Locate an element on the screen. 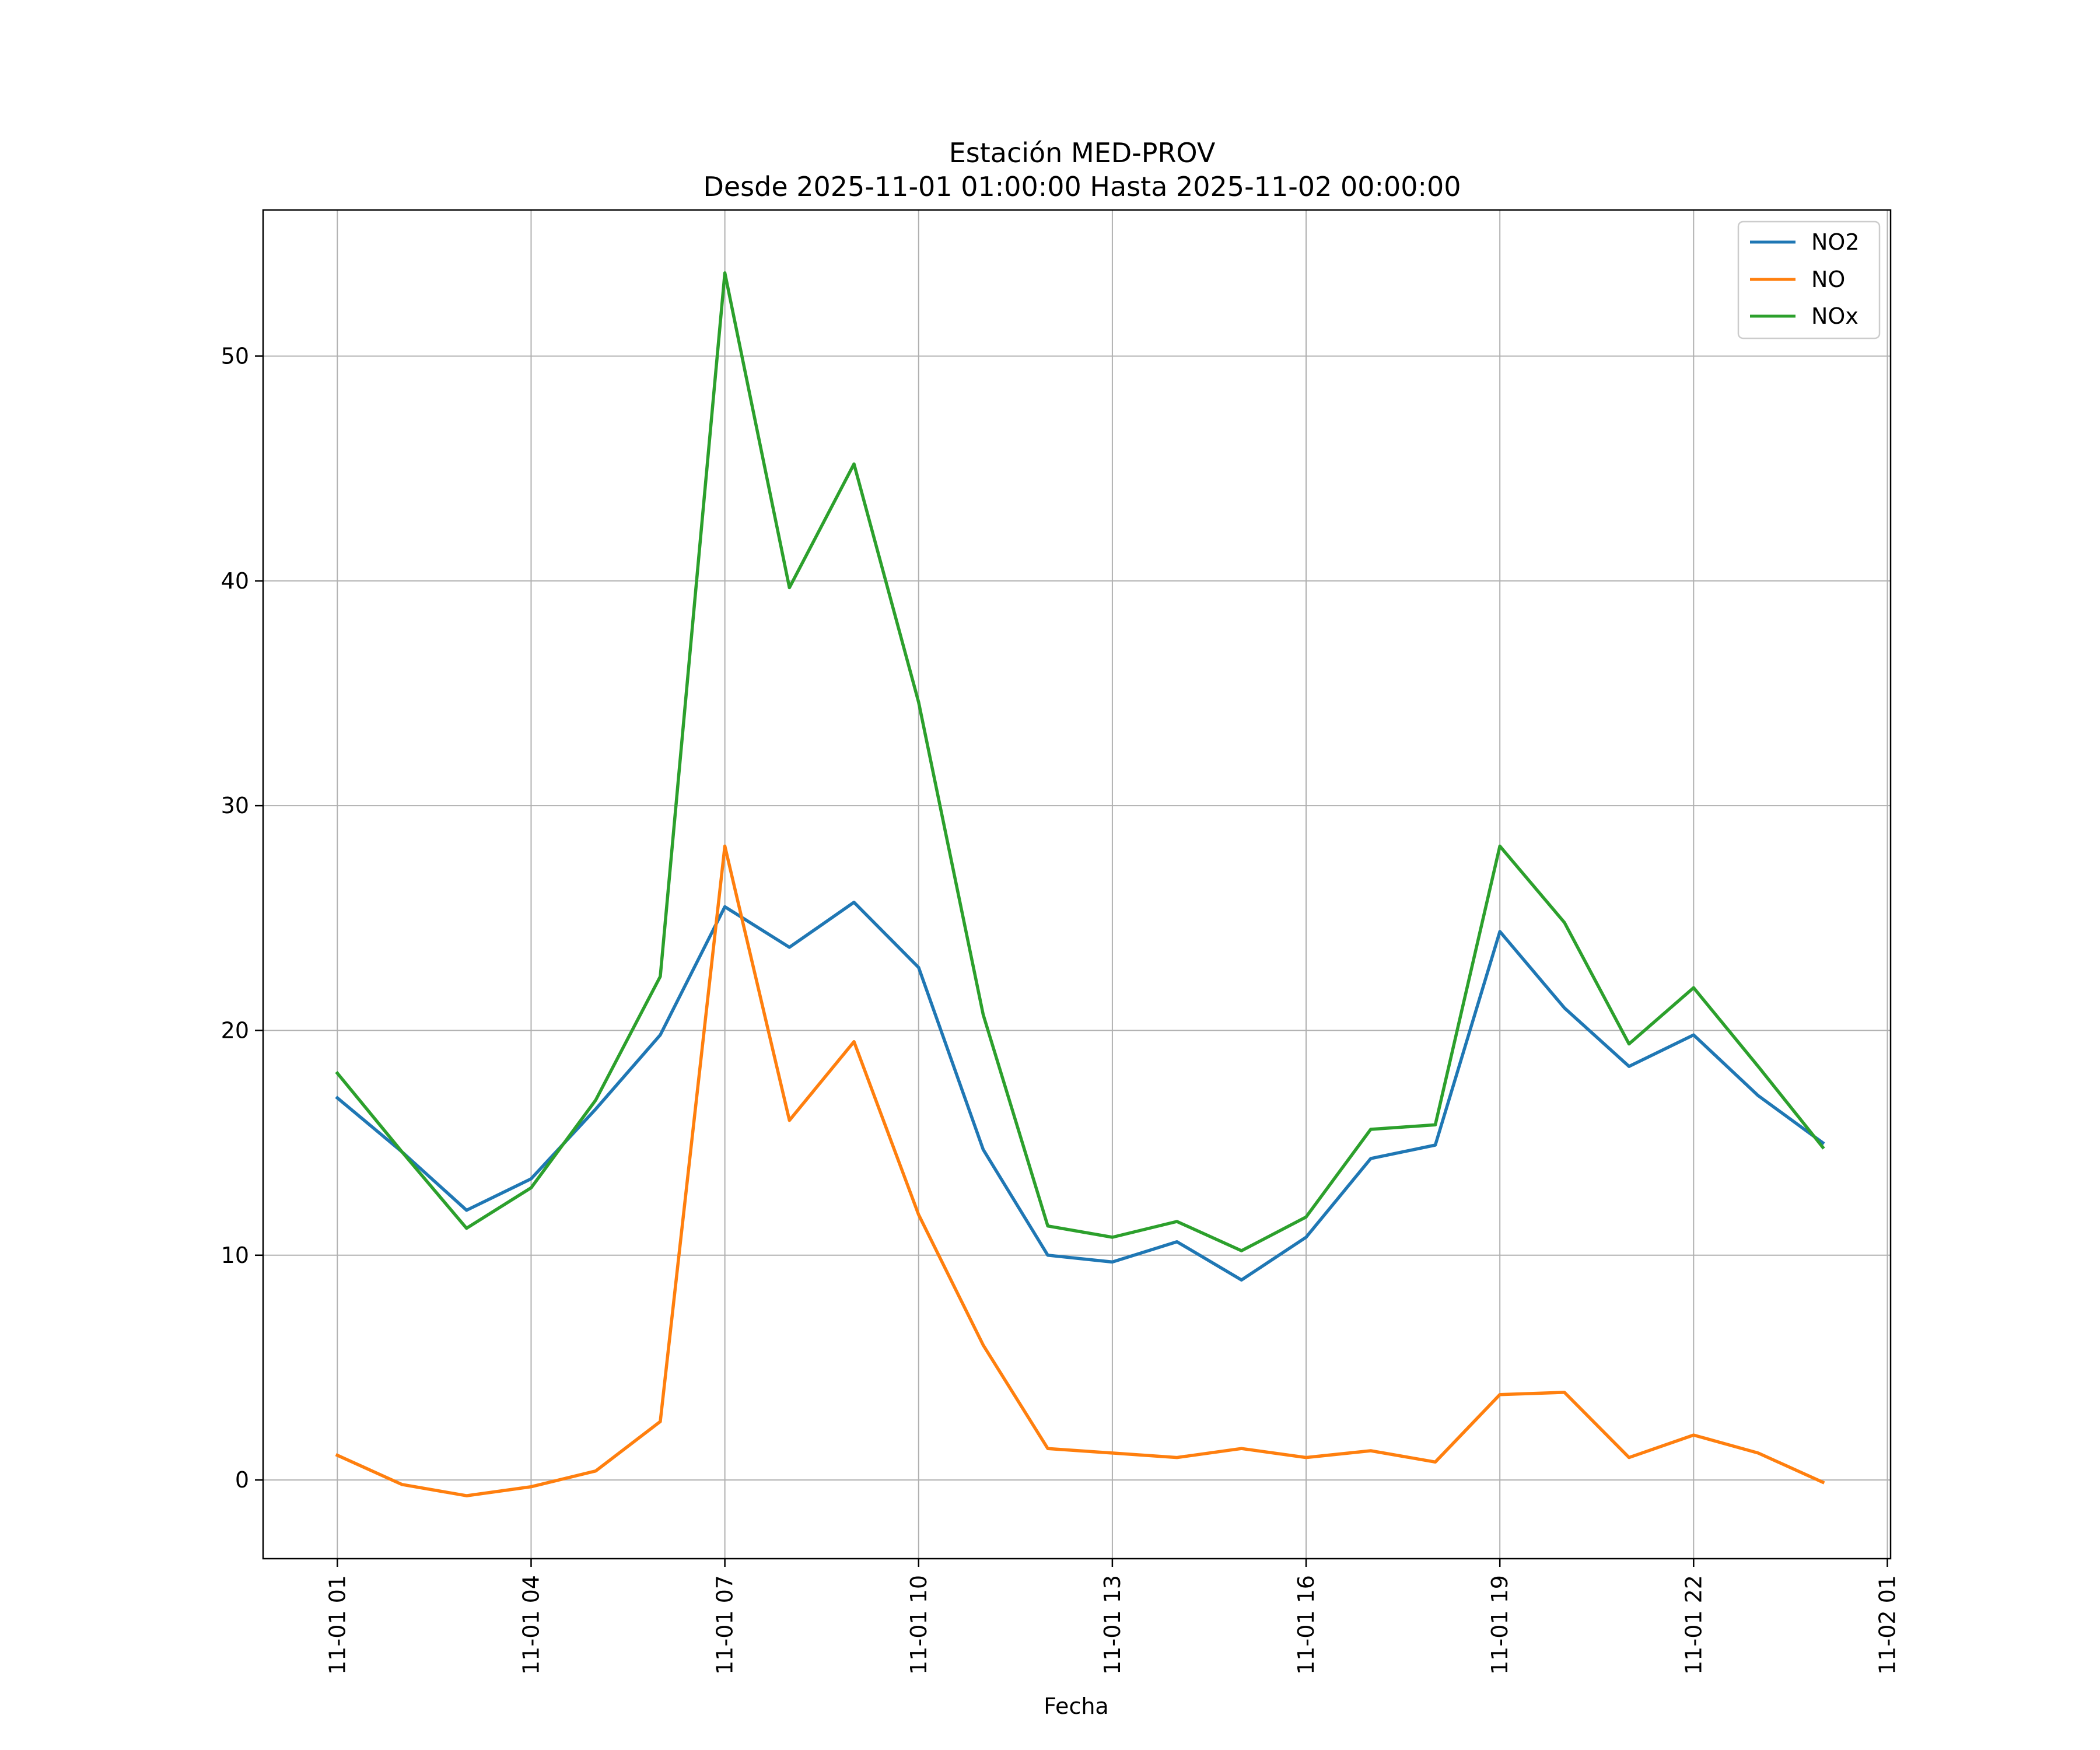 The height and width of the screenshot is (1750, 2100). y-tick-label: 0 is located at coordinates (242, 1480).